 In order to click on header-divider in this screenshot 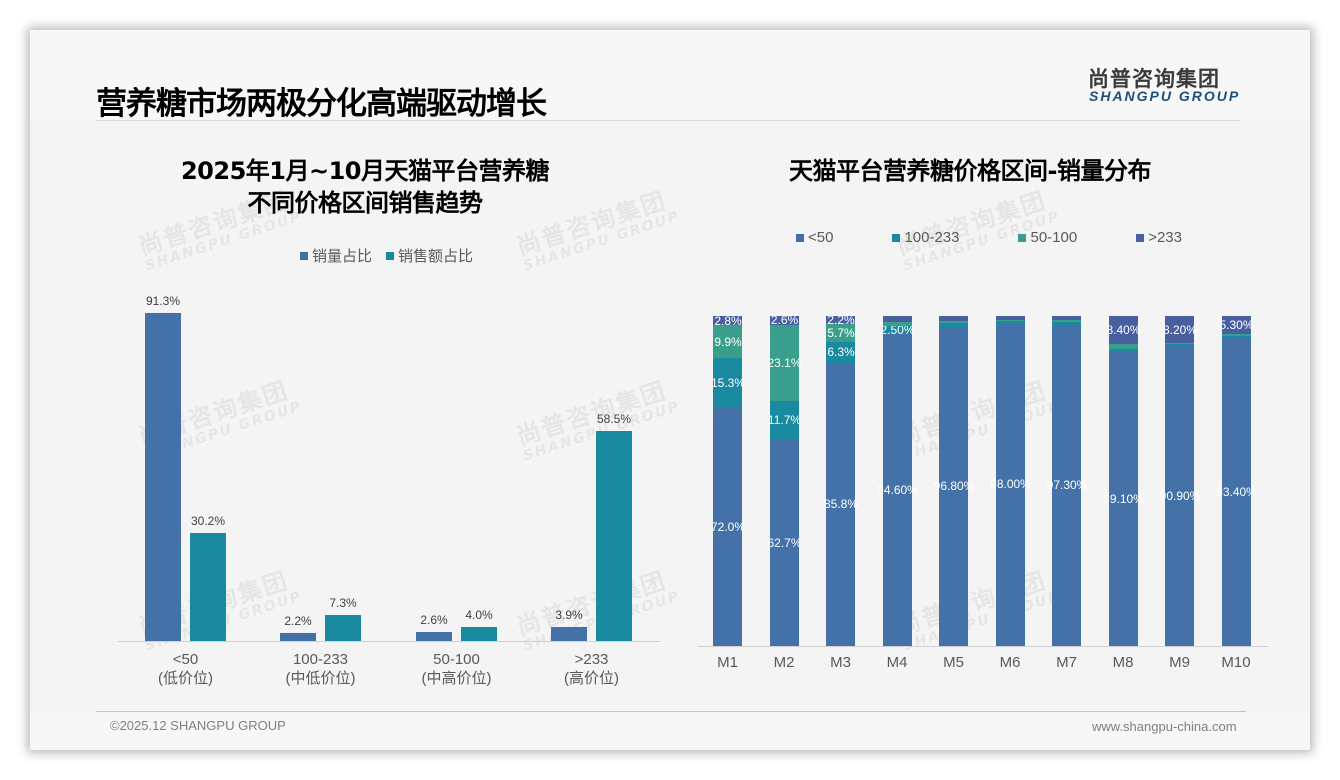, I will do `click(668, 120)`.